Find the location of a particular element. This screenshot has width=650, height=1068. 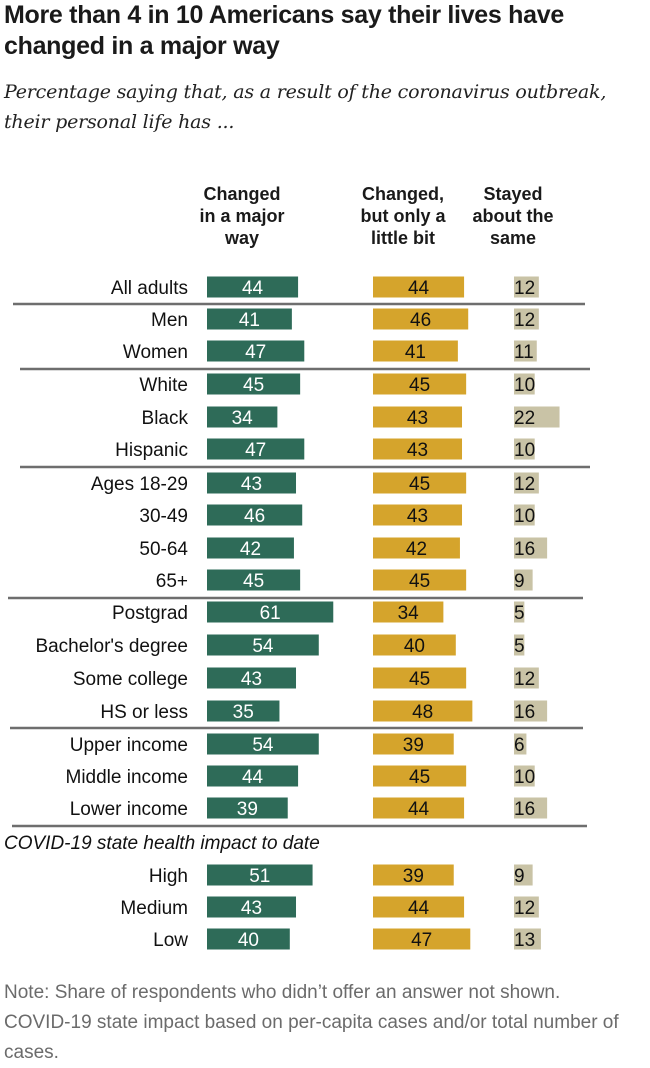

bar-major-bachelor-s-degree is located at coordinates (263, 645).